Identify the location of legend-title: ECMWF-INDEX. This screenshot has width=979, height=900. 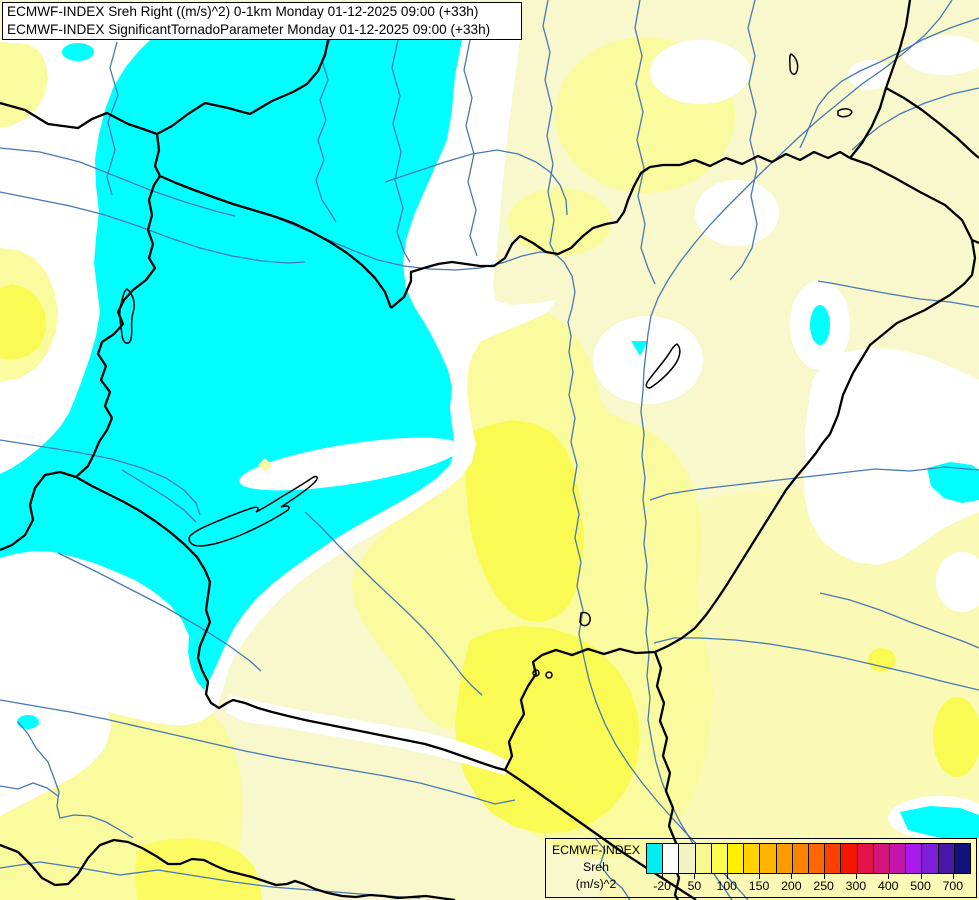
(596, 850).